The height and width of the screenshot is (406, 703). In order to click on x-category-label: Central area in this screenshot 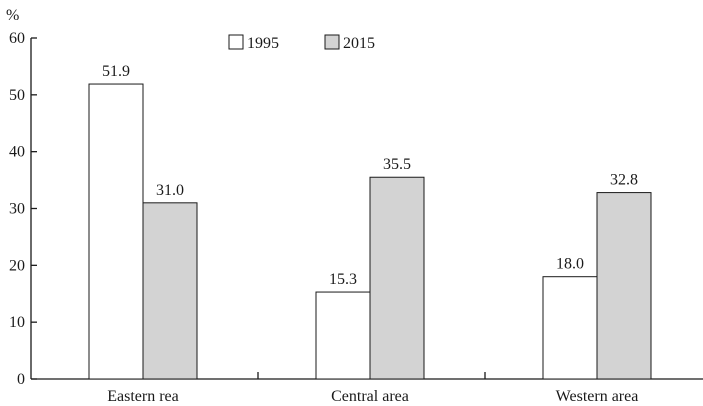, I will do `click(370, 396)`.